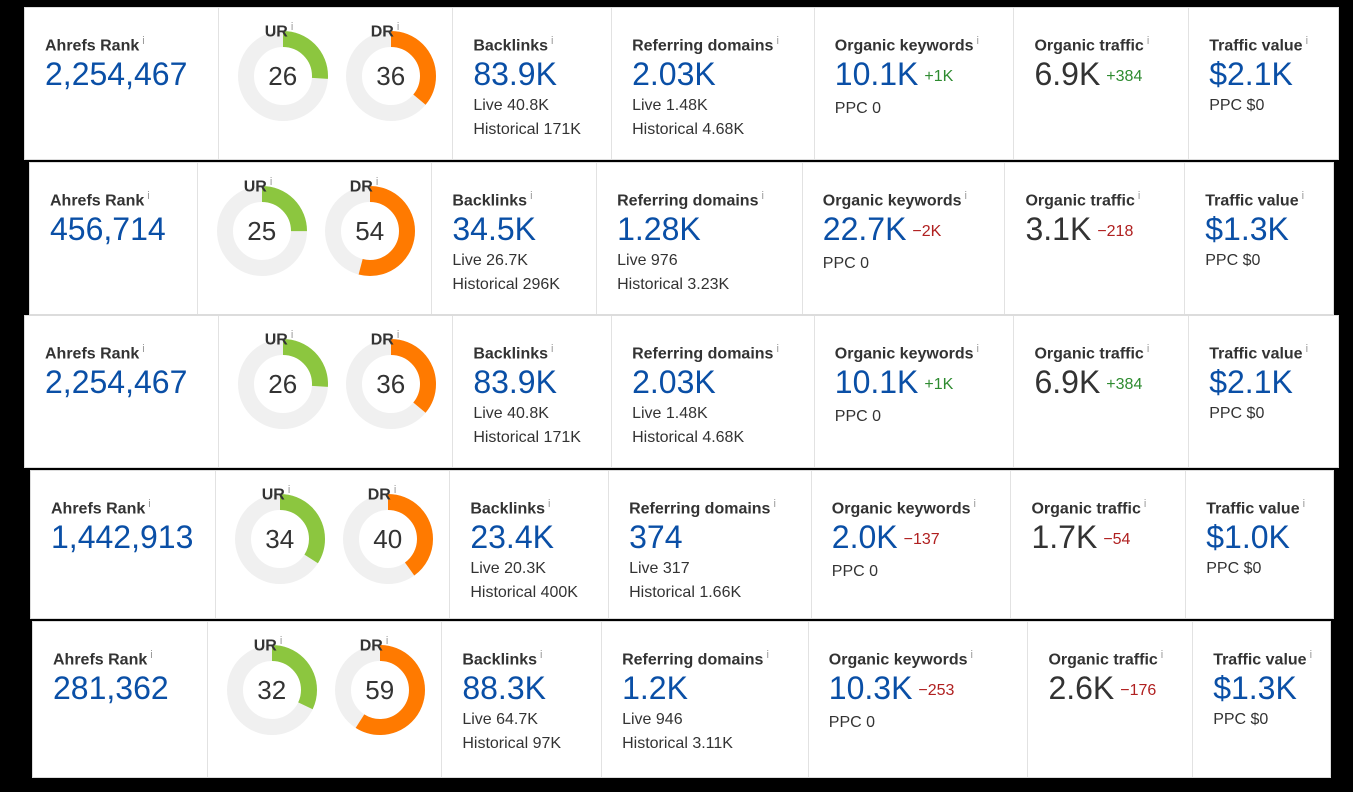  I want to click on backlinks-value: 23.4K, so click(512, 537).